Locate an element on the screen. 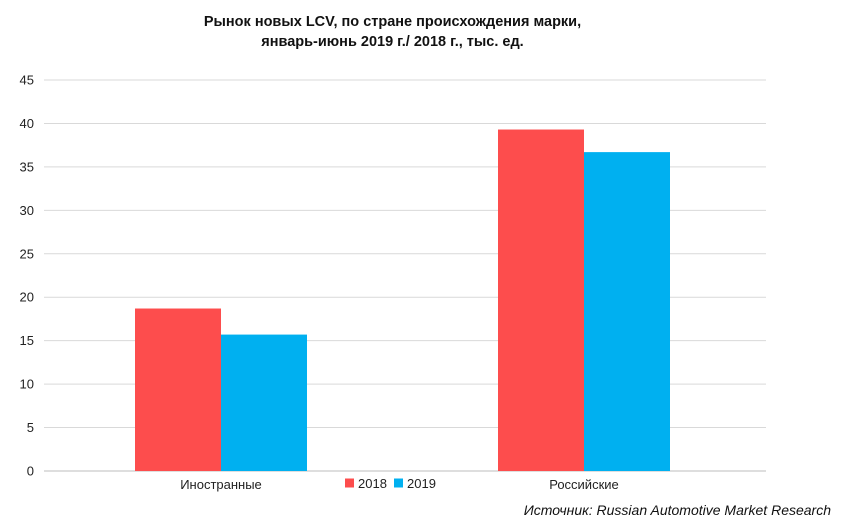 Image resolution: width=850 pixels, height=527 pixels. legend-label-2018: 2018 is located at coordinates (372, 483).